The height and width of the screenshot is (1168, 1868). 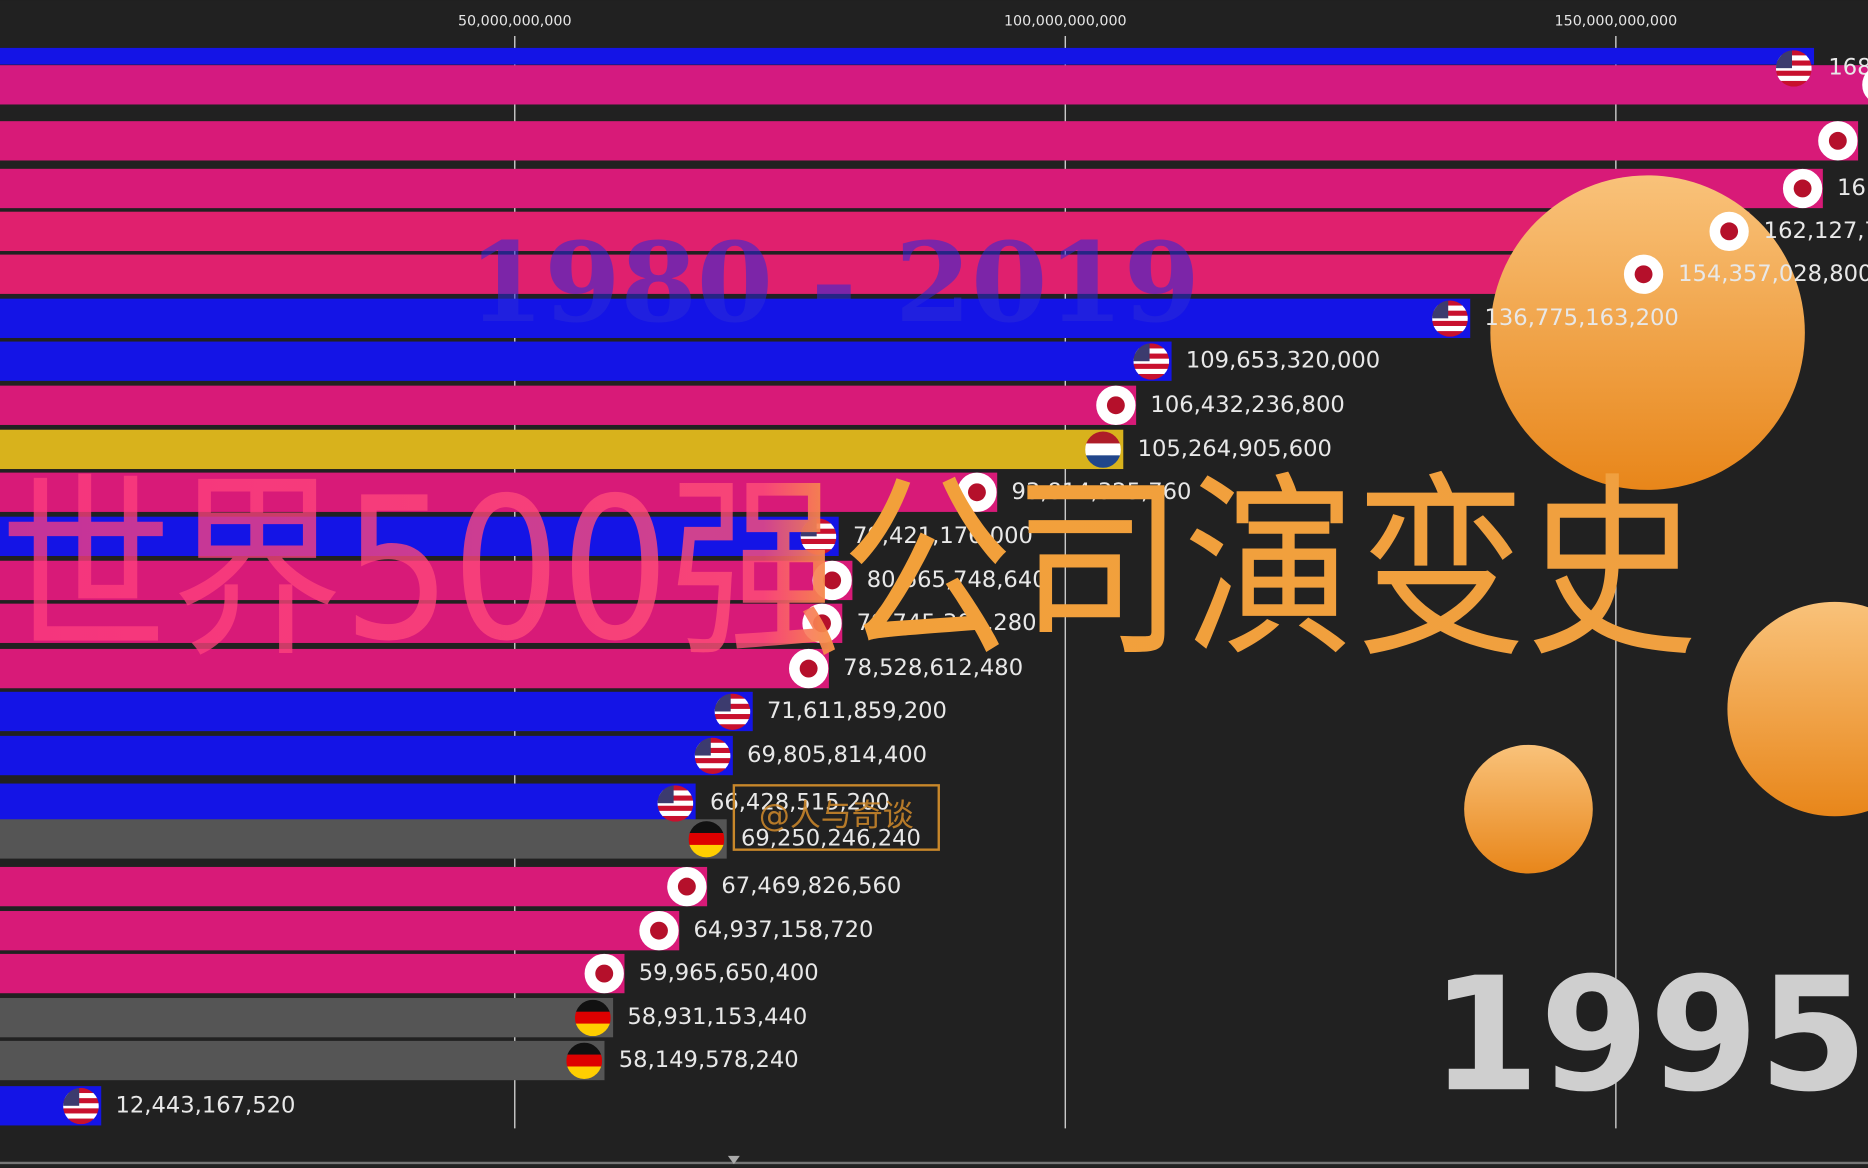 What do you see at coordinates (1065, 22) in the screenshot?
I see `x-tick-label: 100,000,000,000` at bounding box center [1065, 22].